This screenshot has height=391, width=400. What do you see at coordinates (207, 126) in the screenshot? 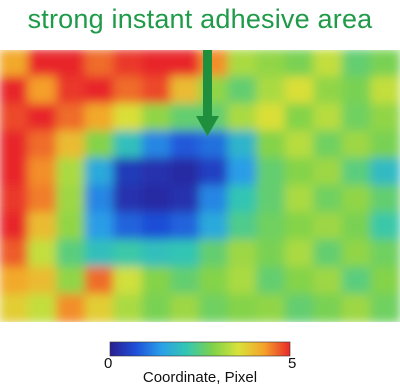
I see `arrow-head` at bounding box center [207, 126].